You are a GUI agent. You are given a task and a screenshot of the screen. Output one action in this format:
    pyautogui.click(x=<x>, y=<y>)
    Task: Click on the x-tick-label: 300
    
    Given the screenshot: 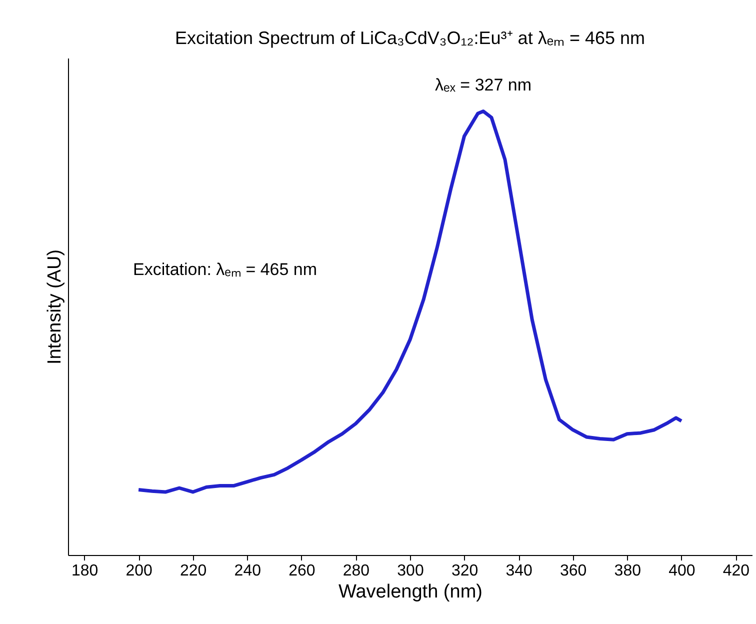 What is the action you would take?
    pyautogui.click(x=410, y=571)
    